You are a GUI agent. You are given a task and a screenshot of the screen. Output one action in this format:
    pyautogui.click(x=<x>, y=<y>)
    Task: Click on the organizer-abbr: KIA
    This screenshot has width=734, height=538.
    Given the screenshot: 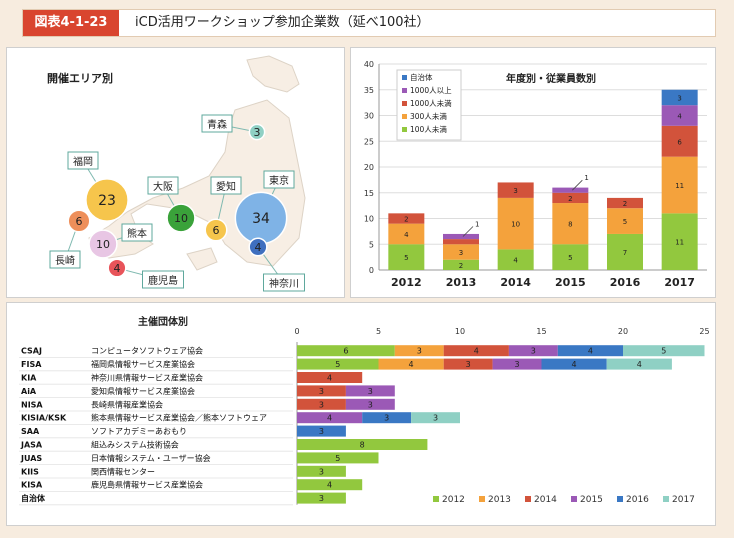 What is the action you would take?
    pyautogui.click(x=29, y=378)
    